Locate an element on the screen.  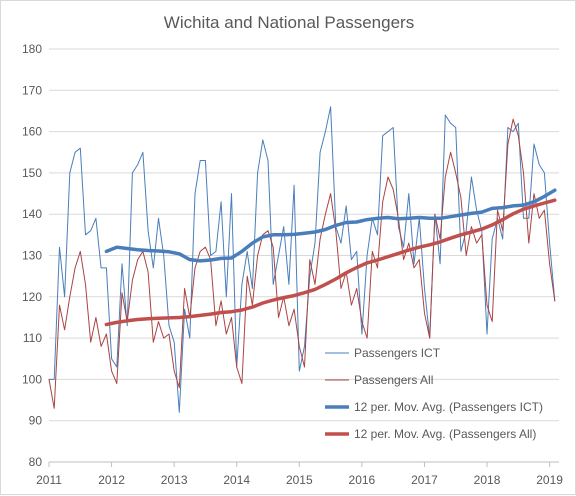
y-tick-label: 100 is located at coordinates (32, 379).